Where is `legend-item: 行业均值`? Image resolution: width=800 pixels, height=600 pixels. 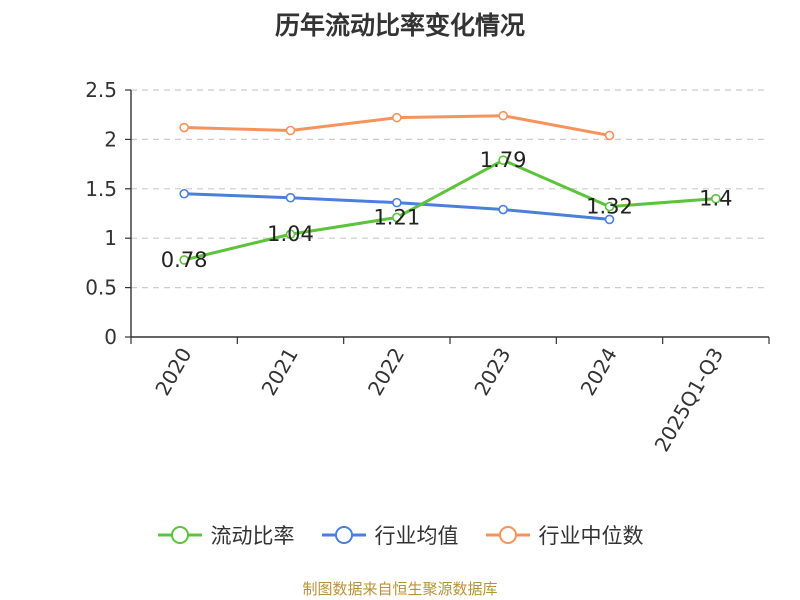
legend-item: 行业均值 is located at coordinates (390, 535).